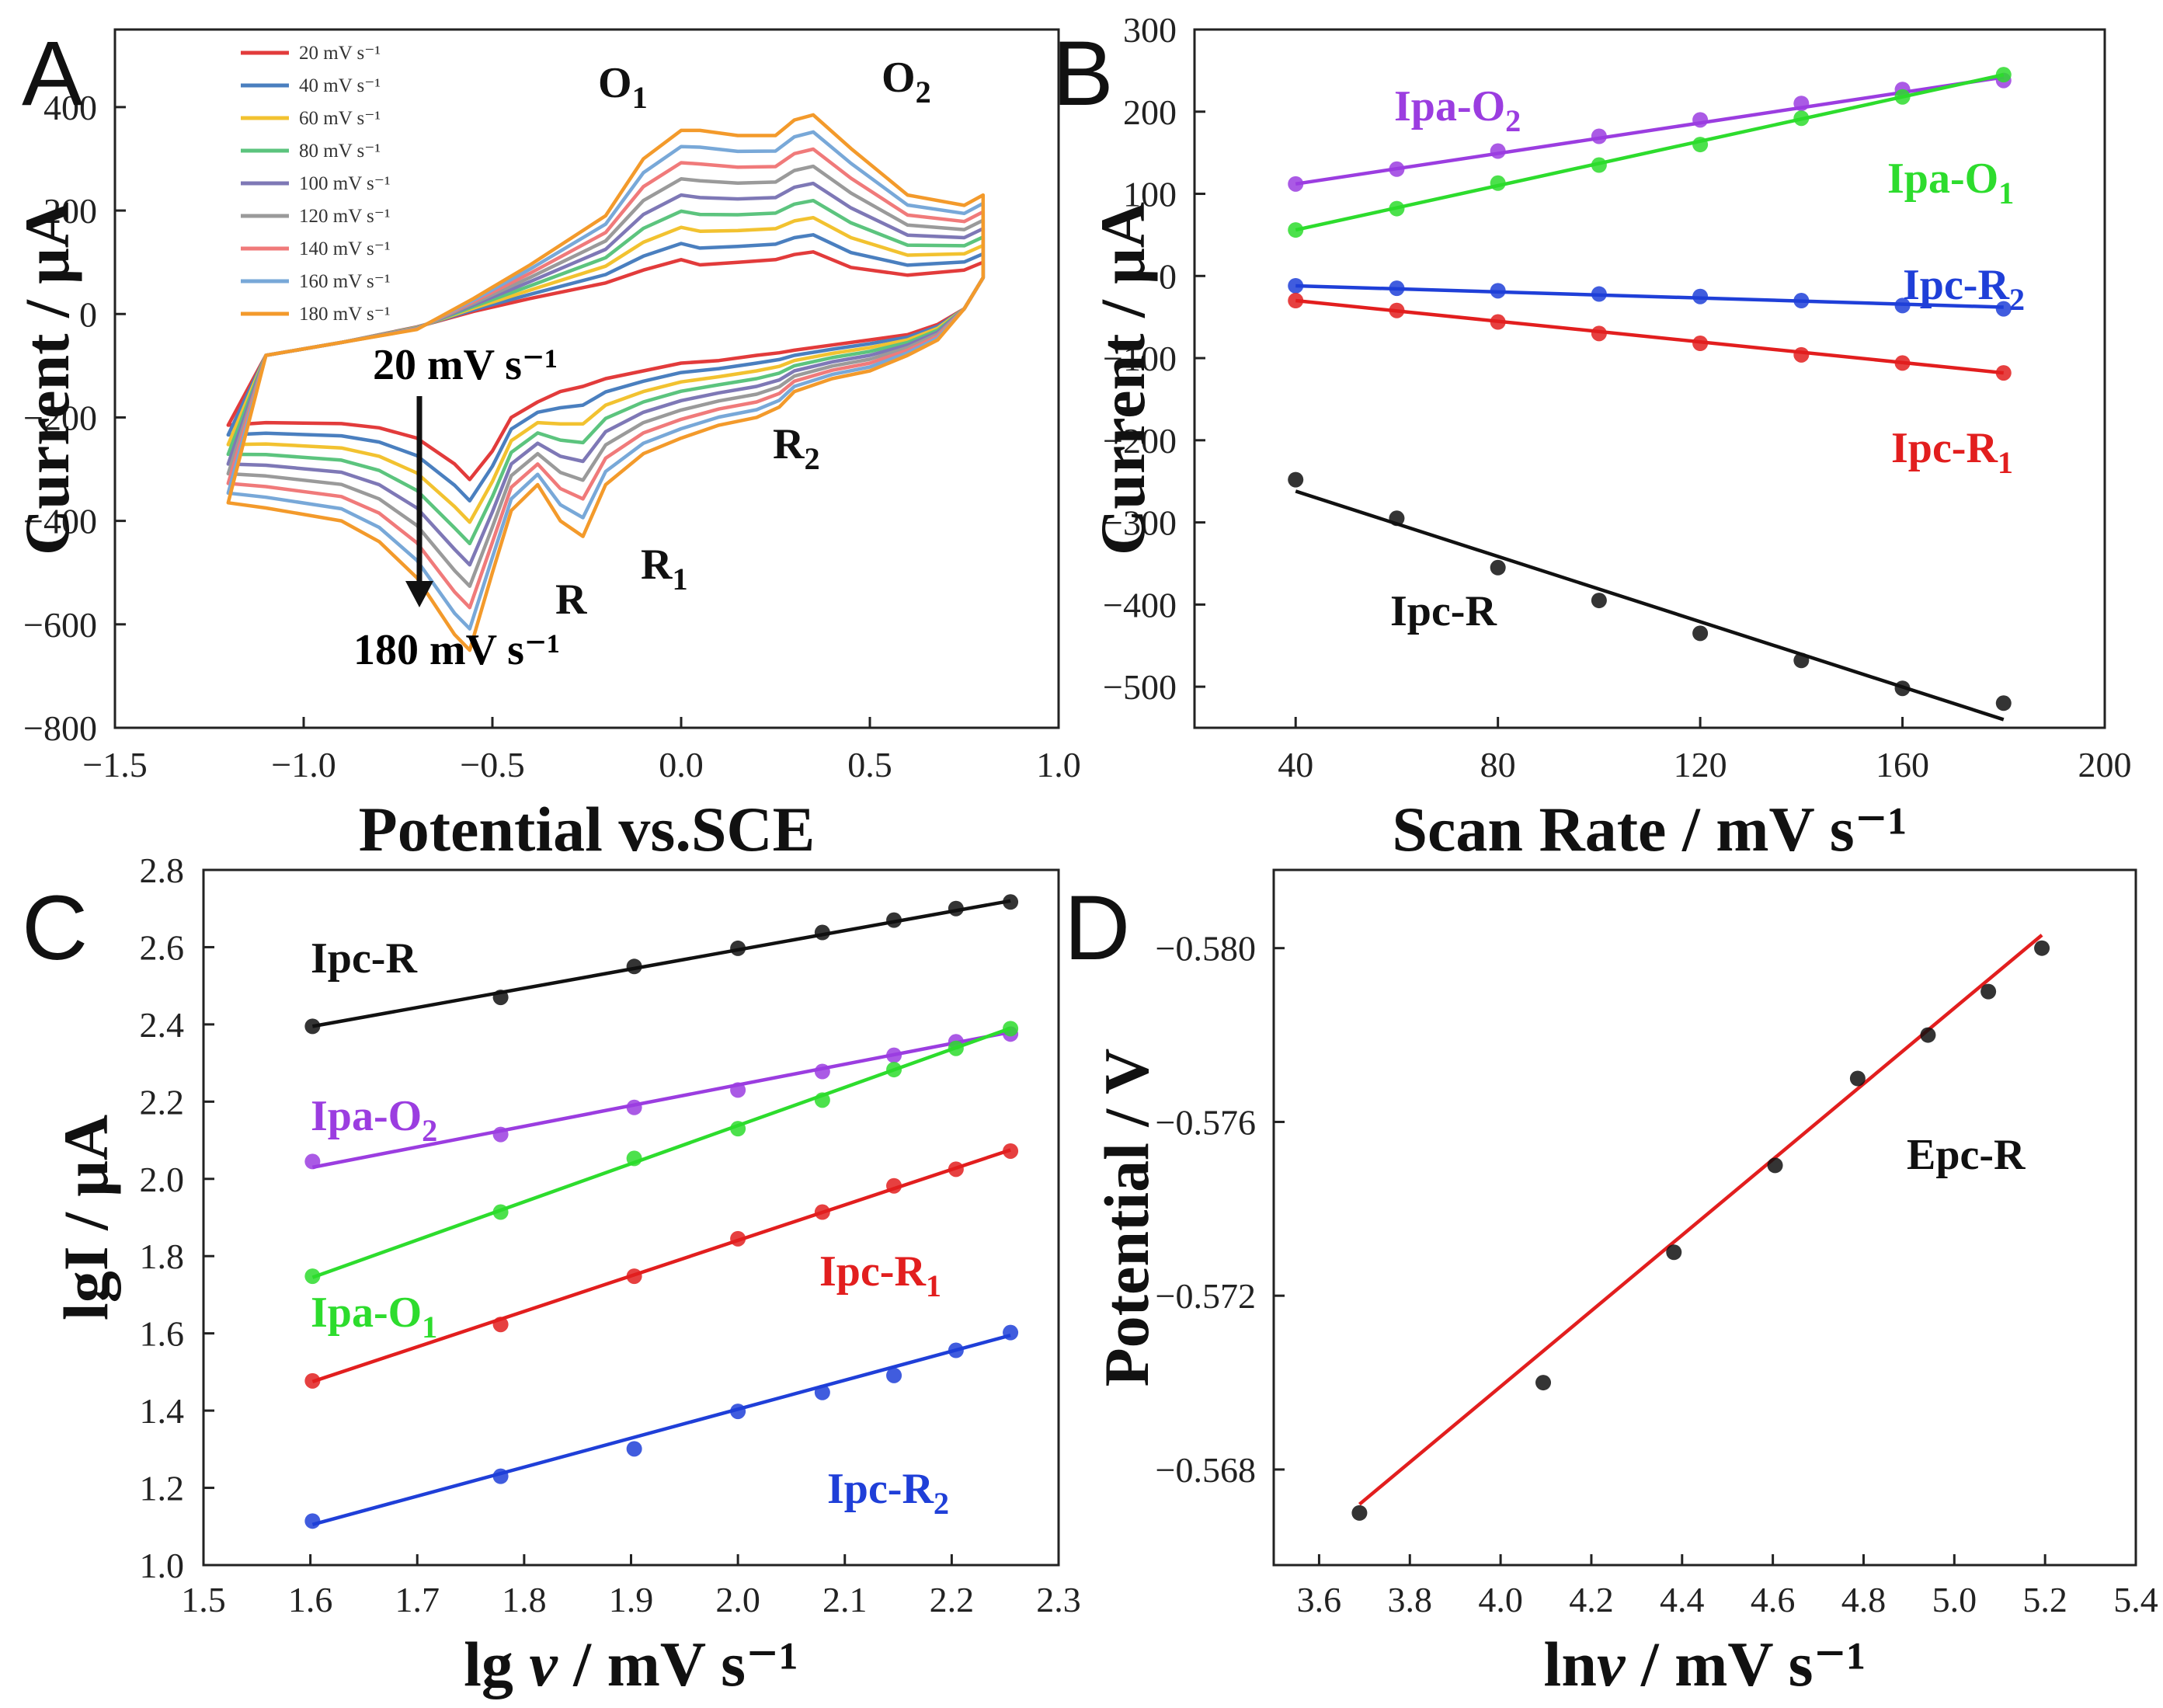 The image size is (2163, 1708). What do you see at coordinates (1295, 764) in the screenshot?
I see `x-tick-label: 40` at bounding box center [1295, 764].